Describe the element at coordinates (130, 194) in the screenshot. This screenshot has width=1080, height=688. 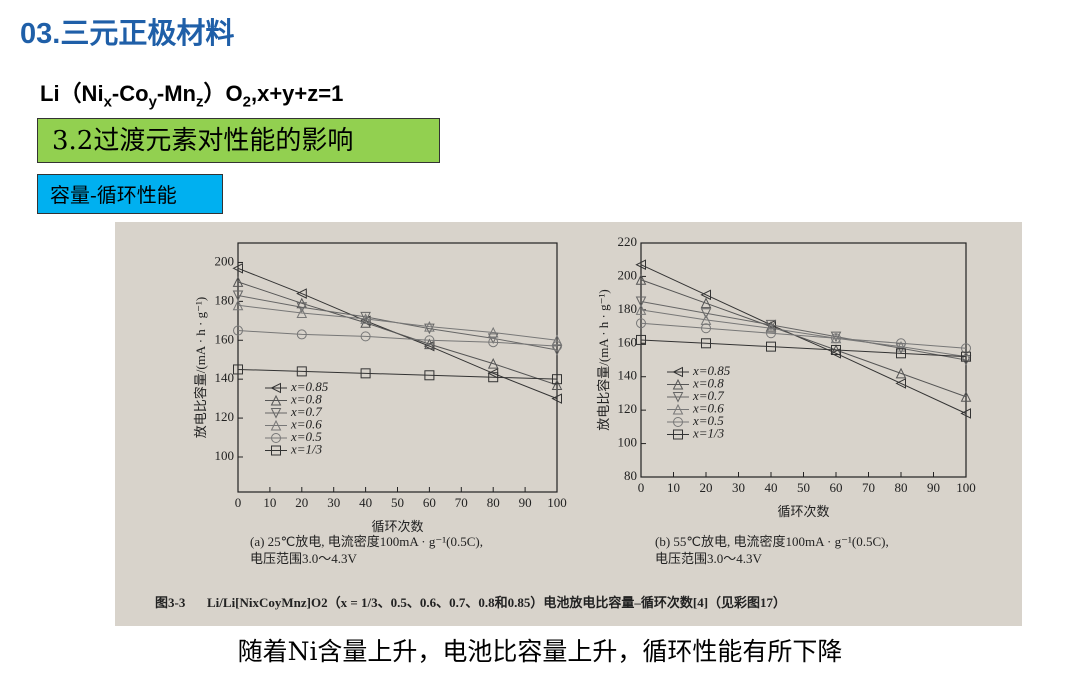
I see `subsection-box: 容量-循环性能` at that location.